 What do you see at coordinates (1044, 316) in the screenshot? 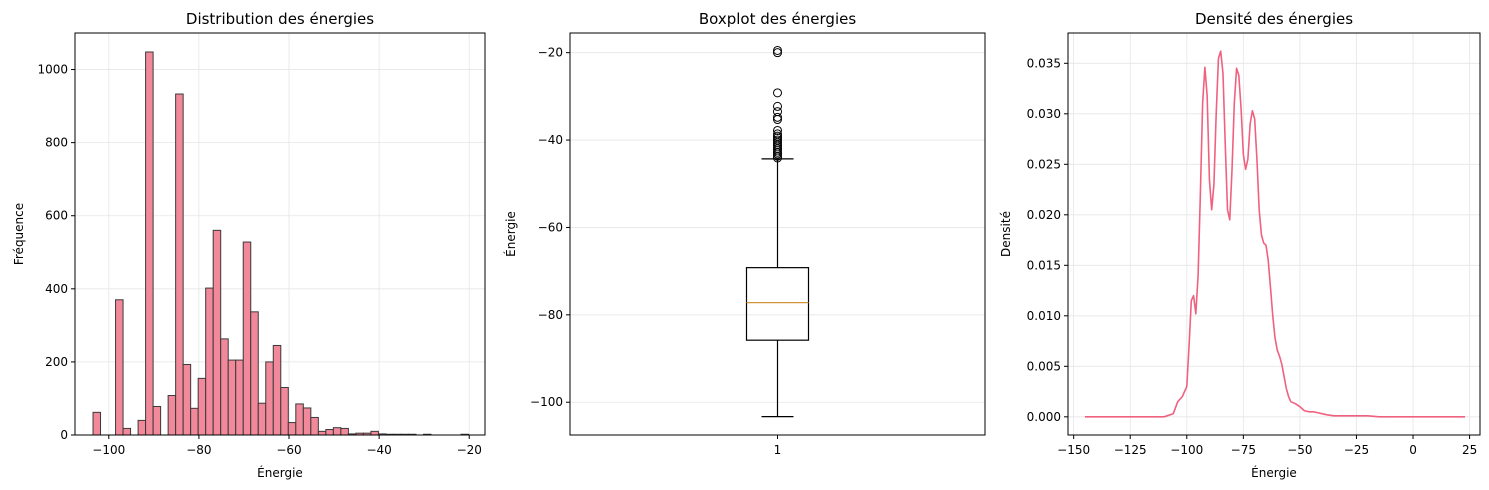
I see `y-tick-label: 0.010` at bounding box center [1044, 316].